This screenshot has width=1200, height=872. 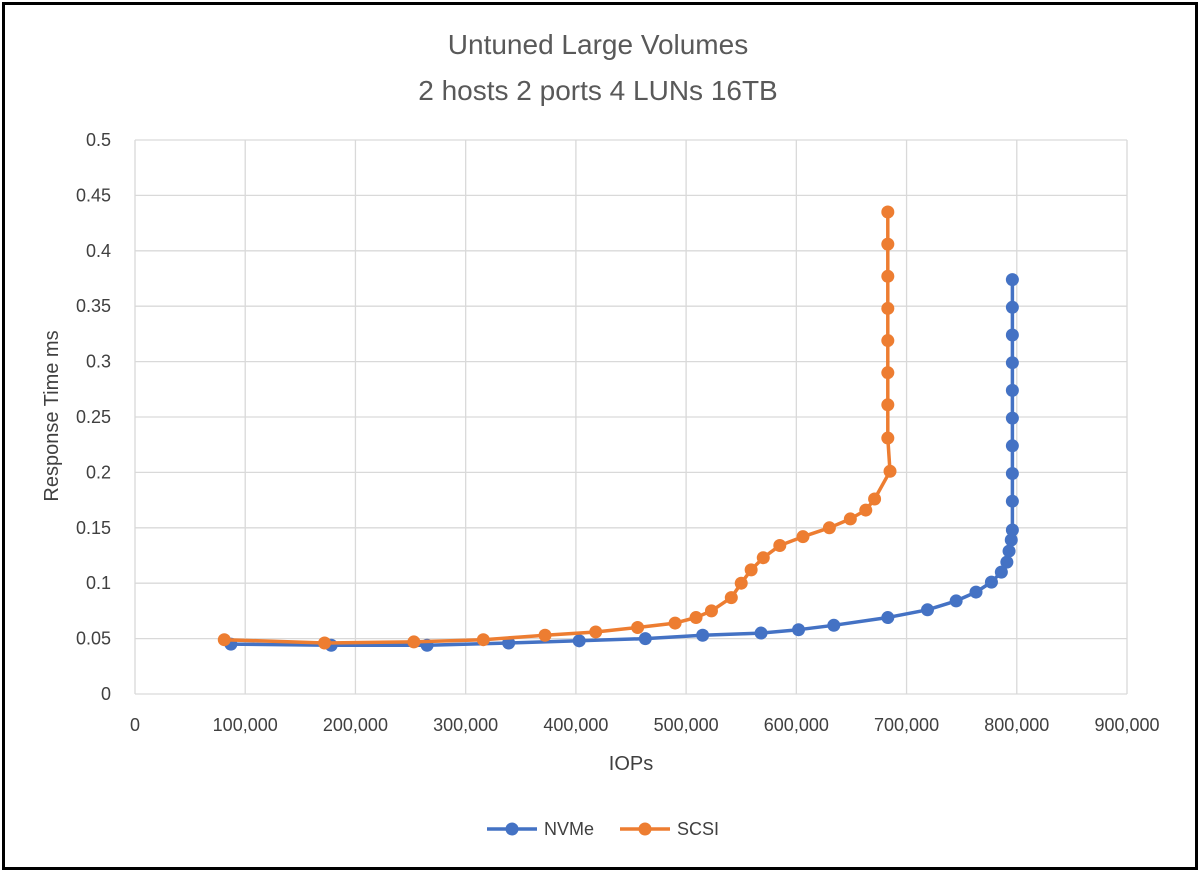 What do you see at coordinates (575, 725) in the screenshot?
I see `x-tick-label: 400,000` at bounding box center [575, 725].